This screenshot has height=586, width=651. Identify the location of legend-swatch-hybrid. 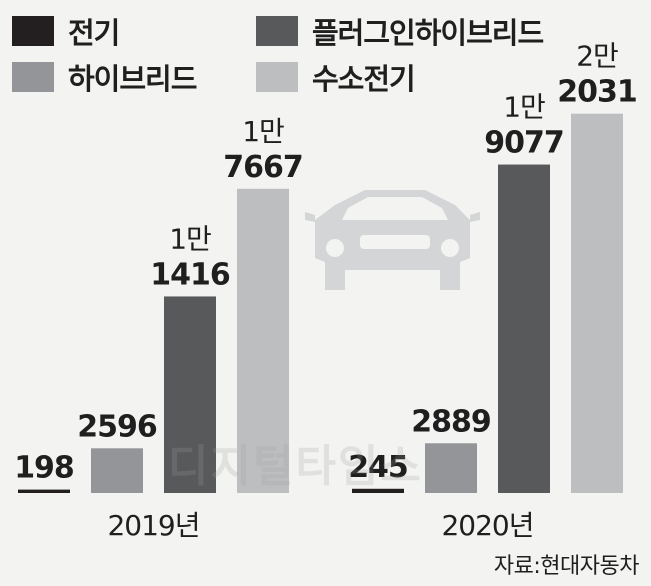
(33, 77).